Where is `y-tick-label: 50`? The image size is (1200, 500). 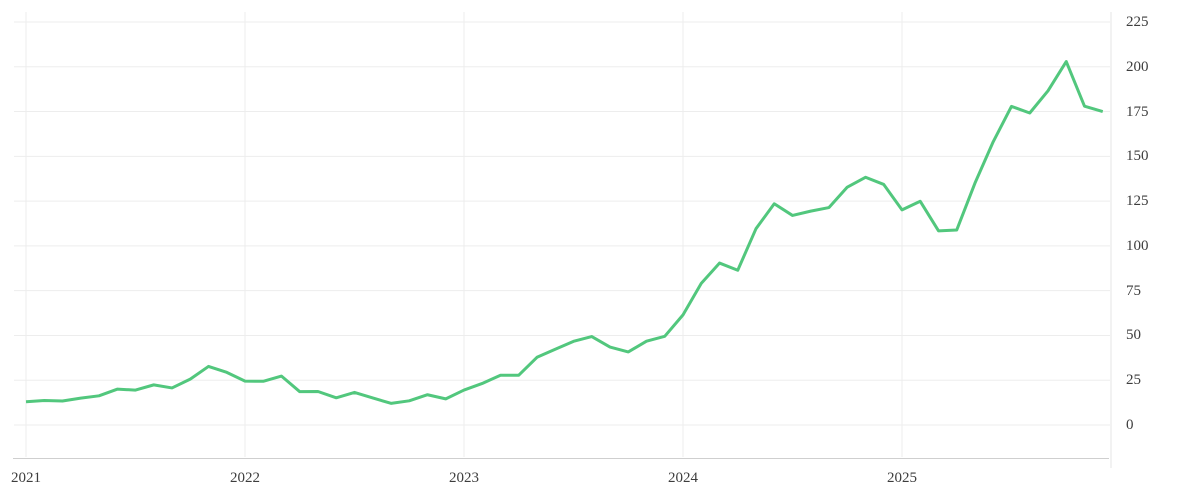
y-tick-label: 50 is located at coordinates (1133, 335).